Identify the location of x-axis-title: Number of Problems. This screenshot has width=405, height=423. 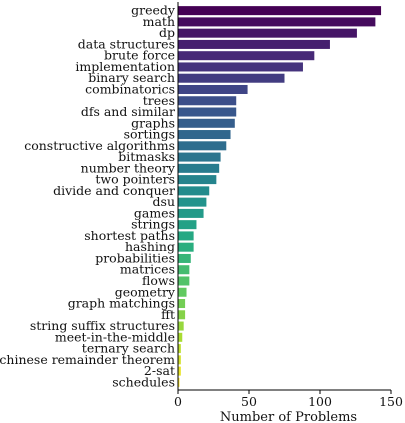
(288, 416).